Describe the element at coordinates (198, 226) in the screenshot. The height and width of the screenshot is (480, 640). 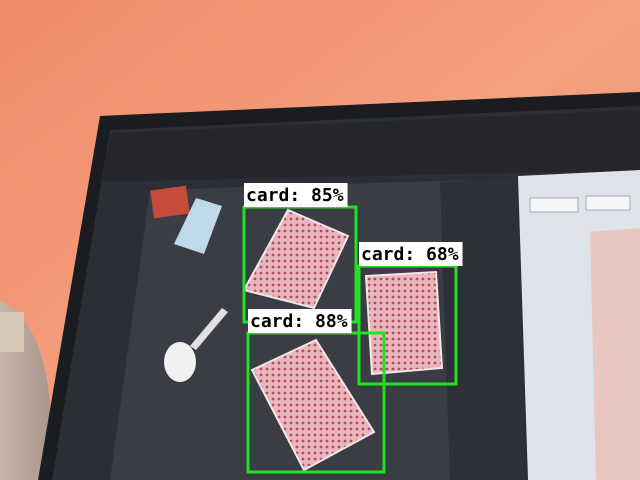
I see `packet` at that location.